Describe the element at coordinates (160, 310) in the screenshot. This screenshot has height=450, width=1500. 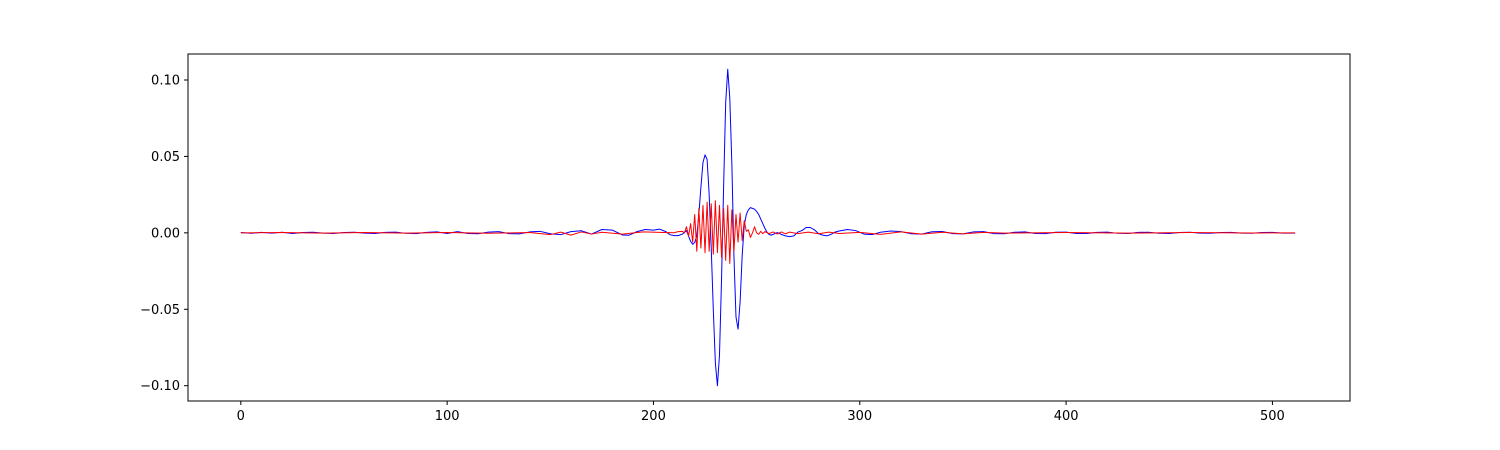
I see `y-tick-label: −0.05` at that location.